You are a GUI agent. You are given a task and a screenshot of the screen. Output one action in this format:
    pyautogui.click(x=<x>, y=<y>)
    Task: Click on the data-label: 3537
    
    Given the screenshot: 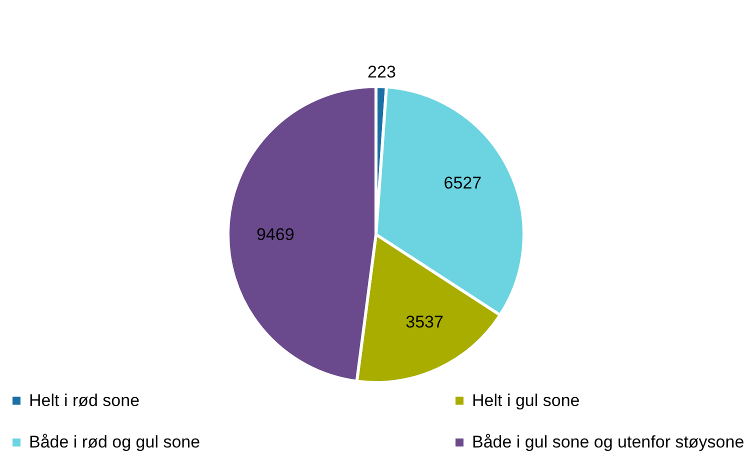 What is the action you would take?
    pyautogui.click(x=425, y=322)
    